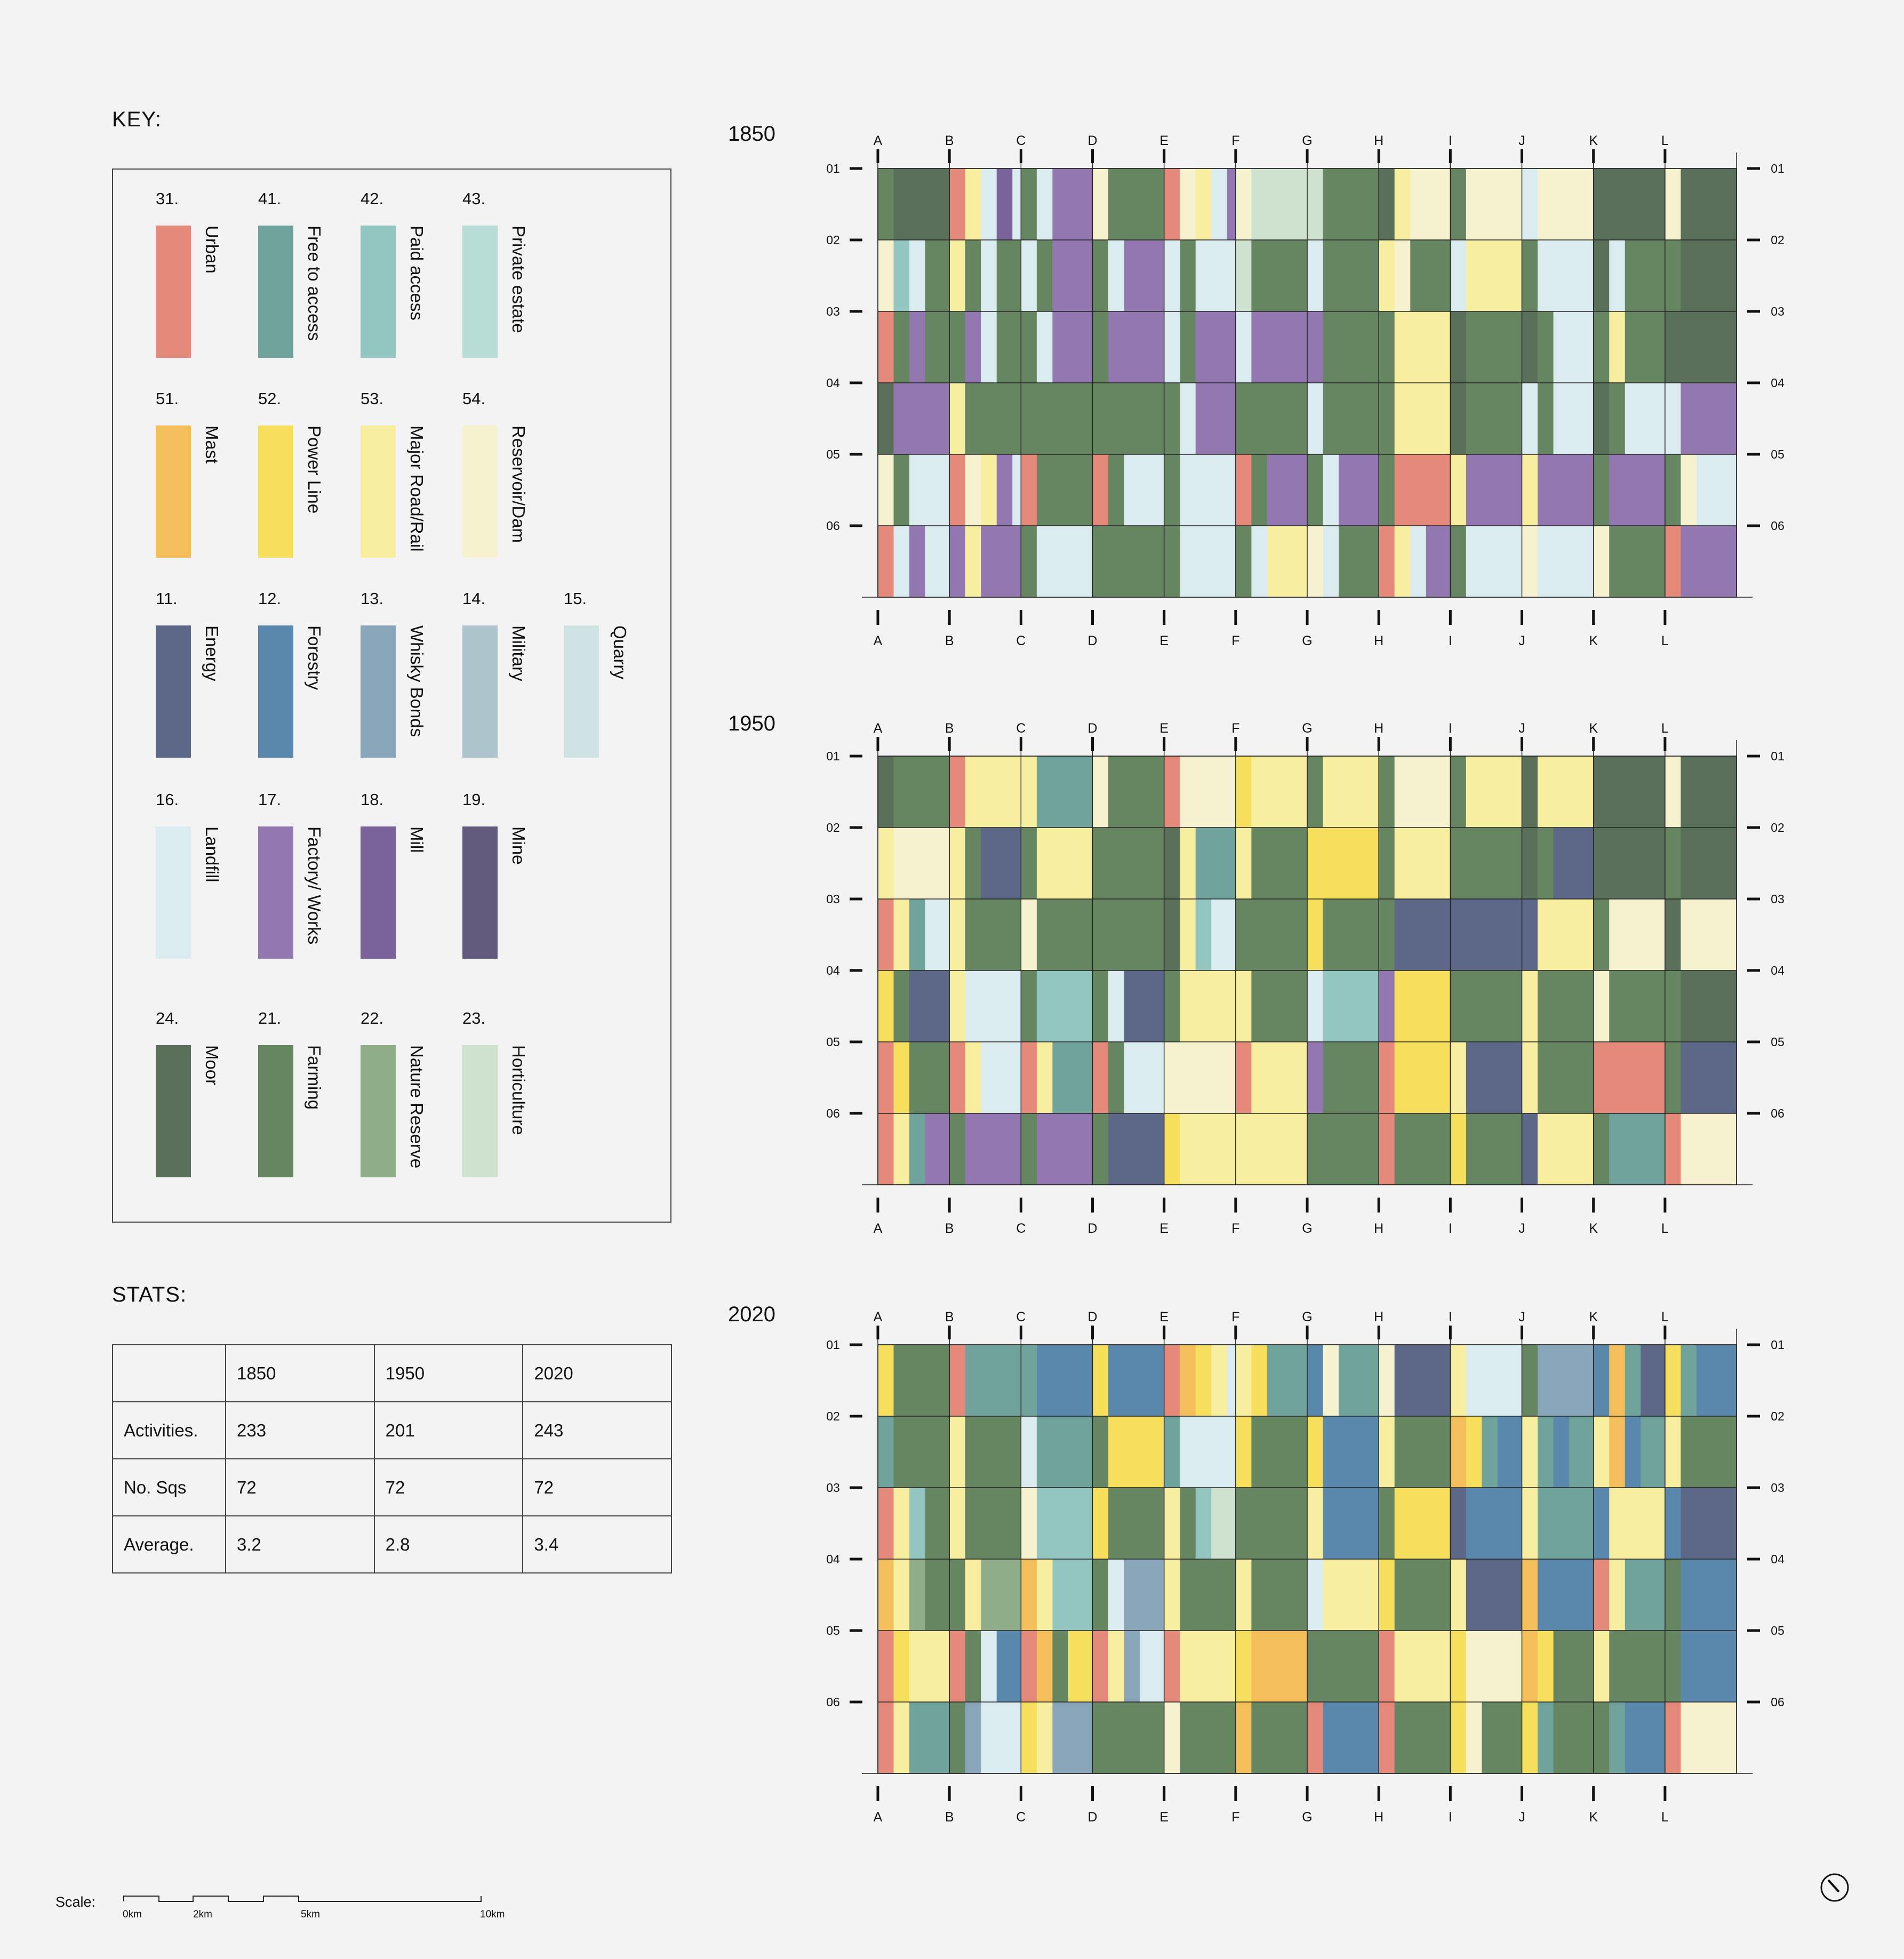 This screenshot has width=1904, height=1959. Describe the element at coordinates (833, 526) in the screenshot. I see `row-label-left: 06` at that location.